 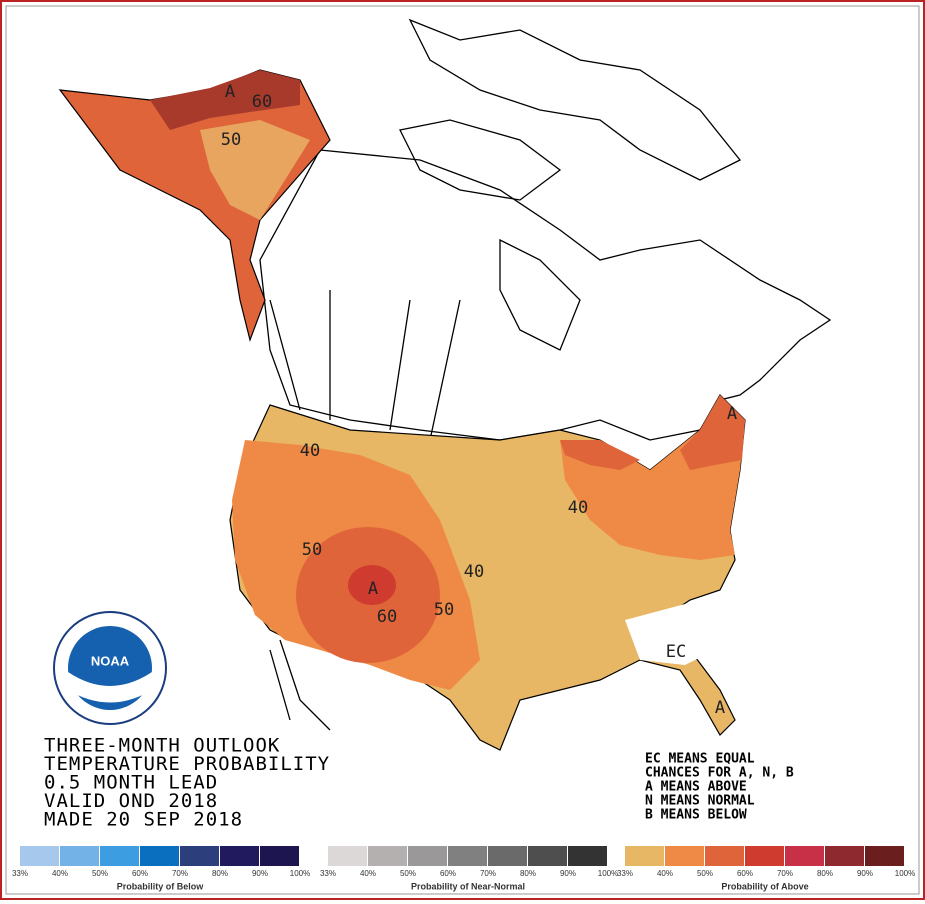 I want to click on above-50-lakes, so click(x=600, y=455).